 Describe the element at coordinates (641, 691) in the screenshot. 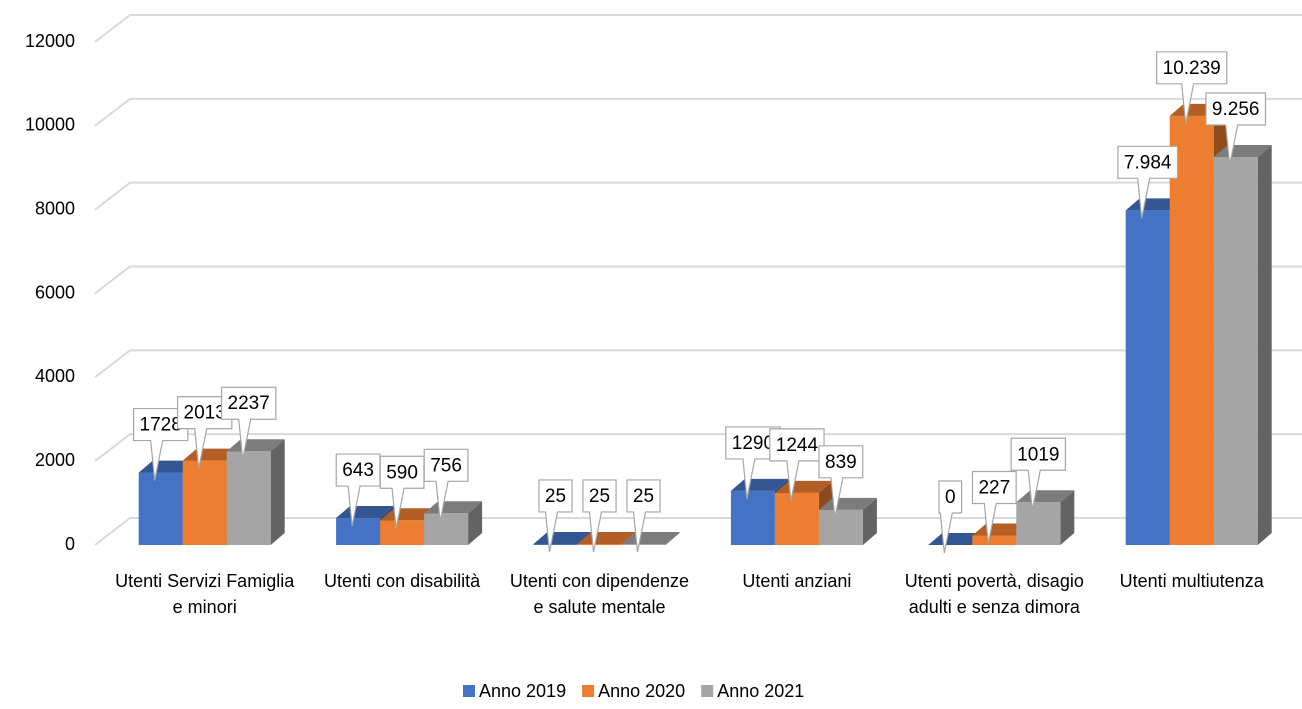

I see `legend-label: Anno 2020` at that location.